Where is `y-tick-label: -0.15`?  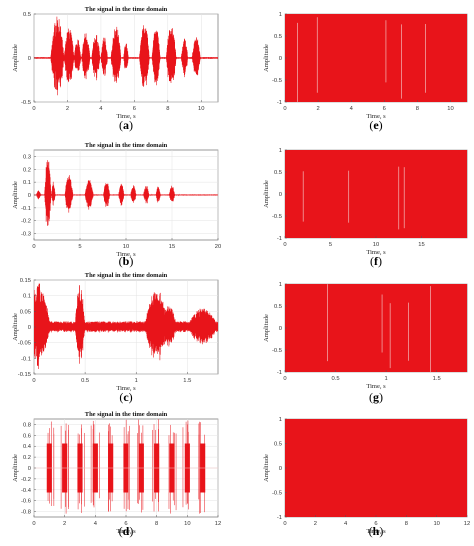
y-tick-label: -0.15 is located at coordinates (24, 375).